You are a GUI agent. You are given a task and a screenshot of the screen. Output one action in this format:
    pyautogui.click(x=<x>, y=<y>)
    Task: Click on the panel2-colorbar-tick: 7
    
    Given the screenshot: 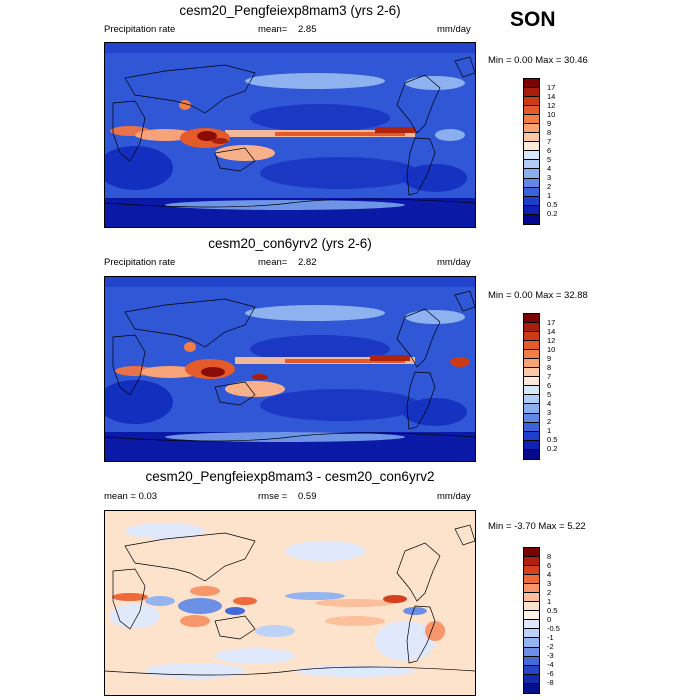 What is the action you would take?
    pyautogui.click(x=549, y=376)
    